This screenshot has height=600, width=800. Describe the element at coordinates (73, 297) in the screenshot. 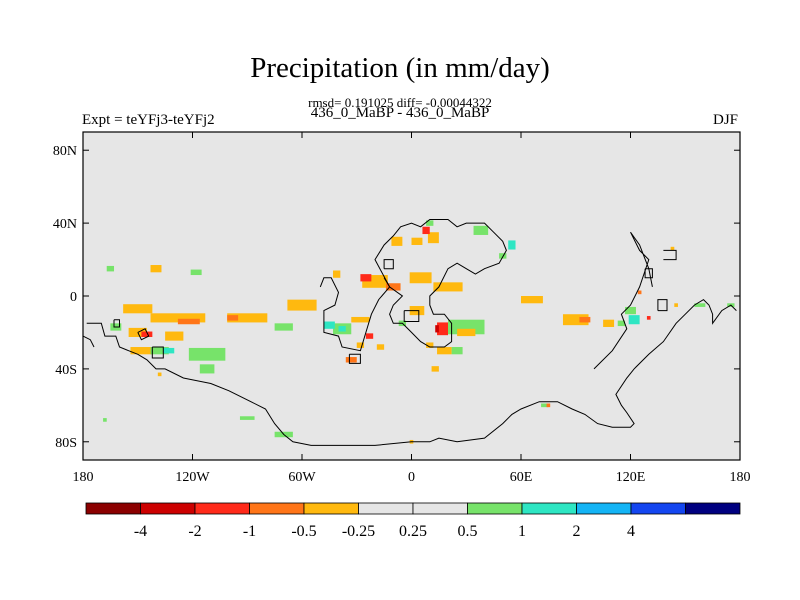

I see `y-tick-label: 0` at that location.